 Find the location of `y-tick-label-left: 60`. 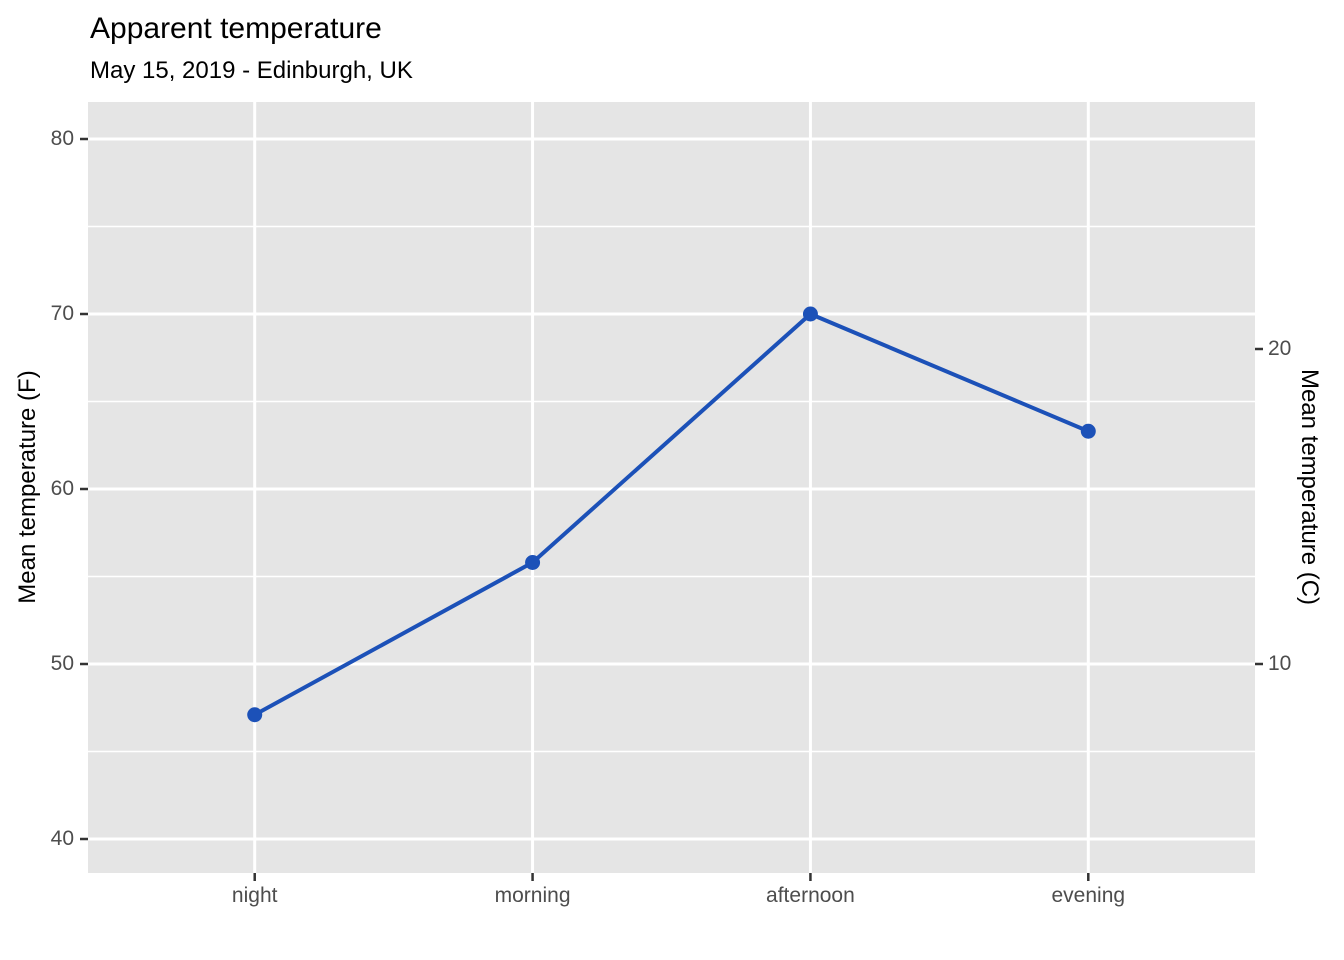

y-tick-label-left: 60 is located at coordinates (62, 488).